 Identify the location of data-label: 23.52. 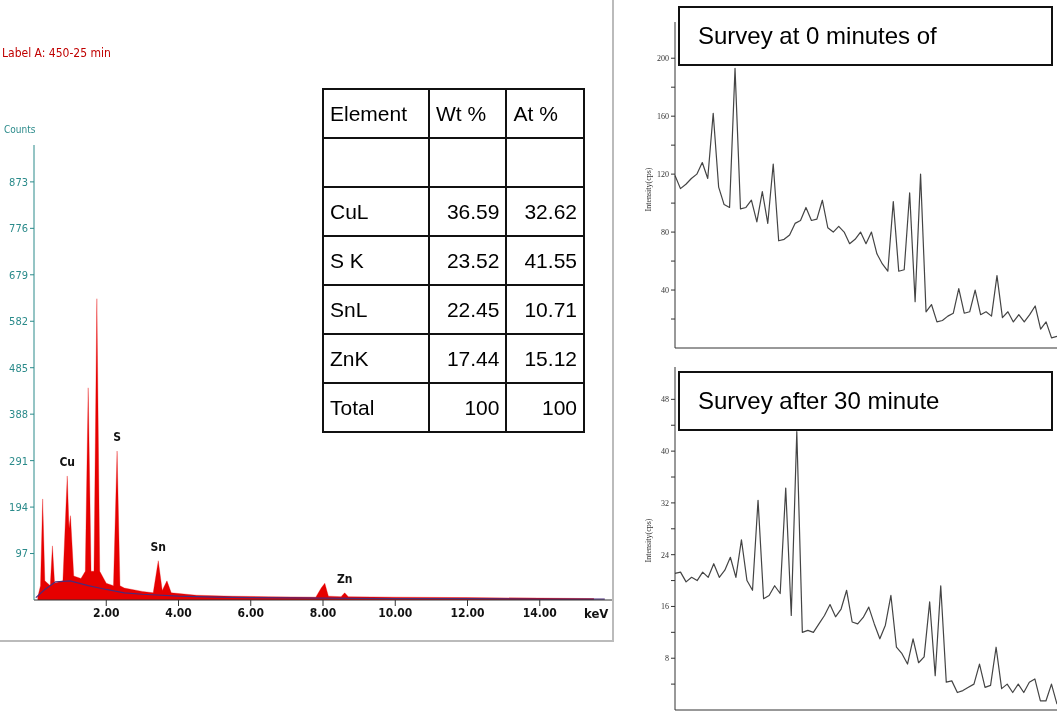
(468, 260).